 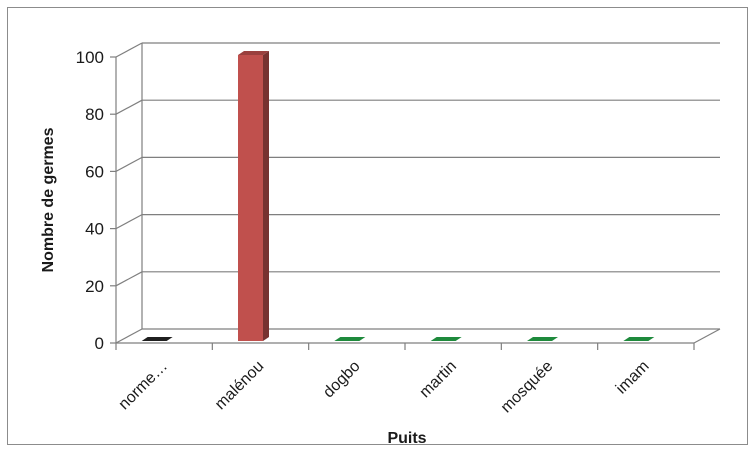 What do you see at coordinates (384, 387) in the screenshot?
I see `x-category-labels: norme… malénou dogbo martin mosquée imam` at bounding box center [384, 387].